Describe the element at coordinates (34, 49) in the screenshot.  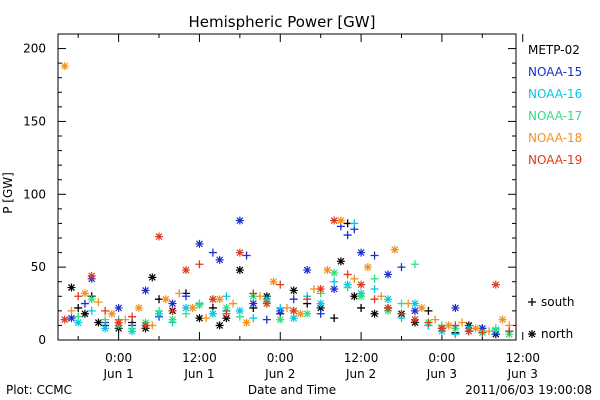
I see `y-tick-label: 200` at that location.